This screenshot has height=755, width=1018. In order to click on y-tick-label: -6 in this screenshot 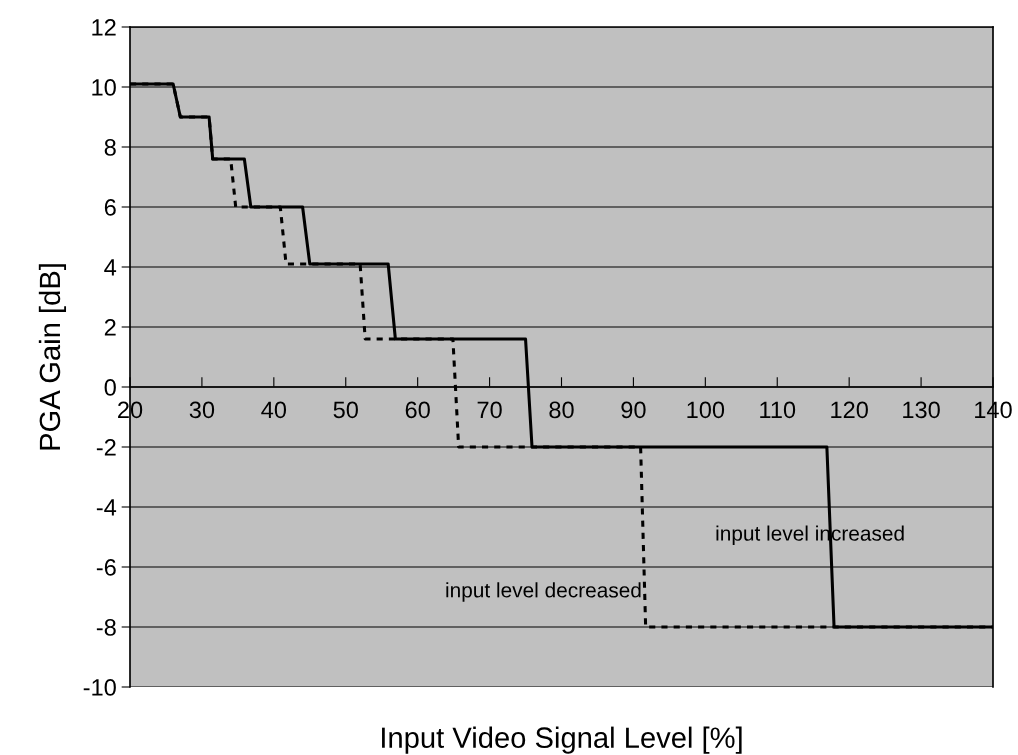, I will do `click(106, 567)`.